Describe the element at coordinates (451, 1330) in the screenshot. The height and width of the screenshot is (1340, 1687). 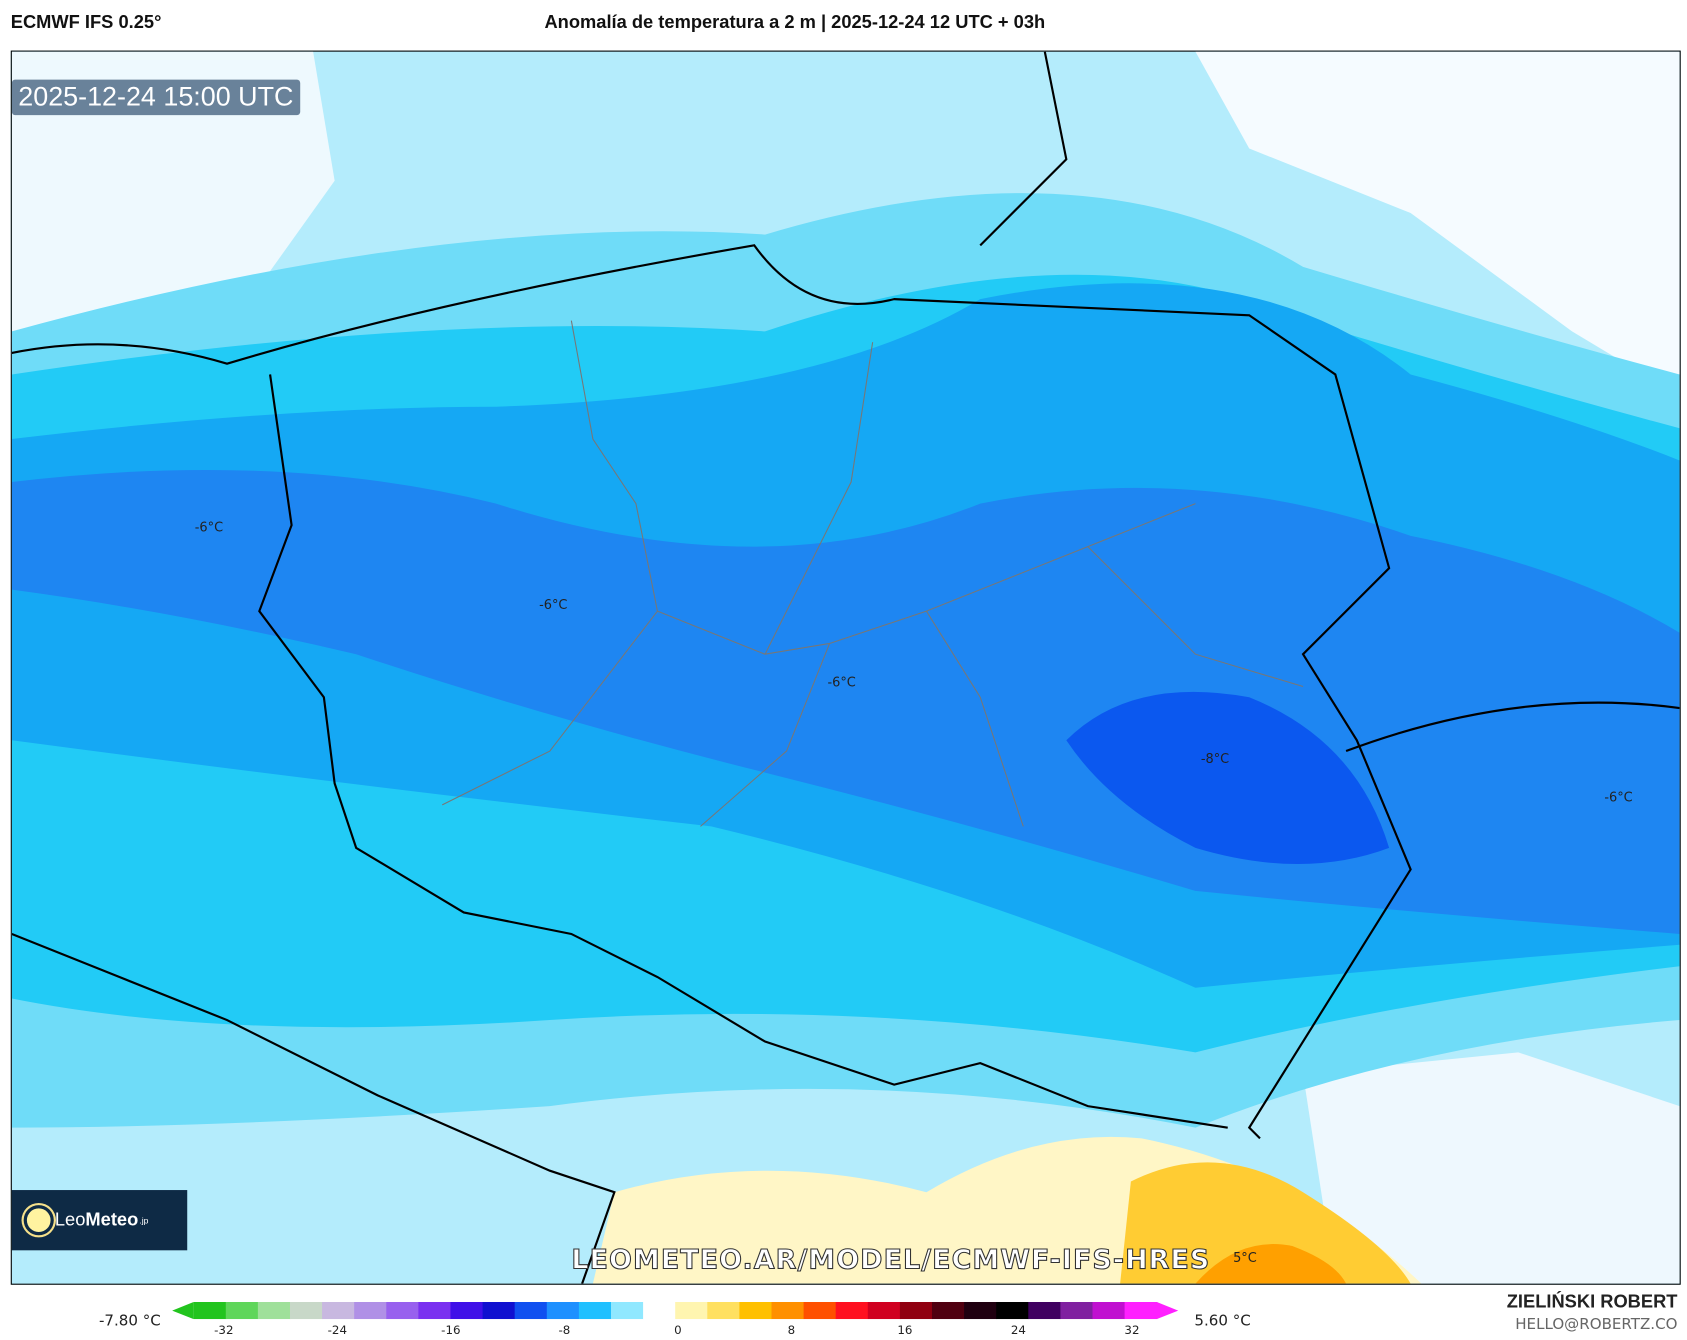
I see `colorbar-tick-label: -16` at that location.